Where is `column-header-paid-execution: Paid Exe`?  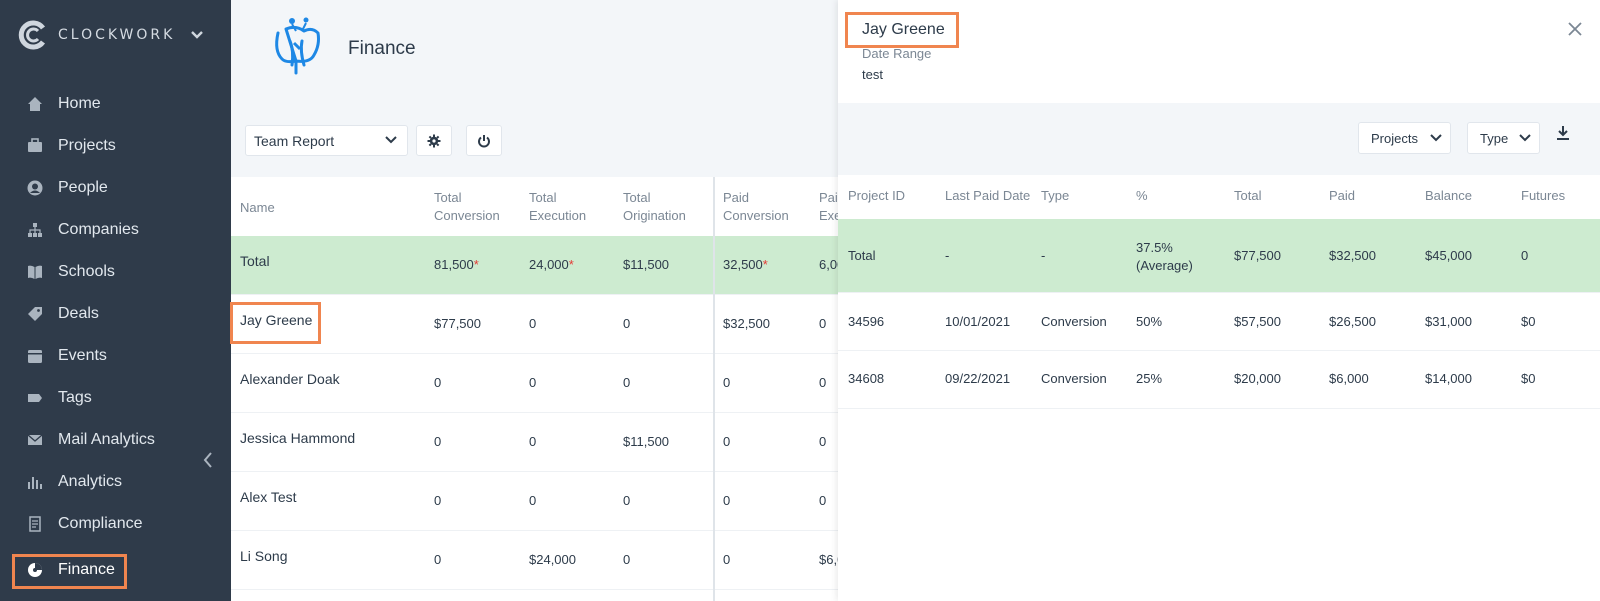
column-header-paid-execution: Paid Exe is located at coordinates (828, 206).